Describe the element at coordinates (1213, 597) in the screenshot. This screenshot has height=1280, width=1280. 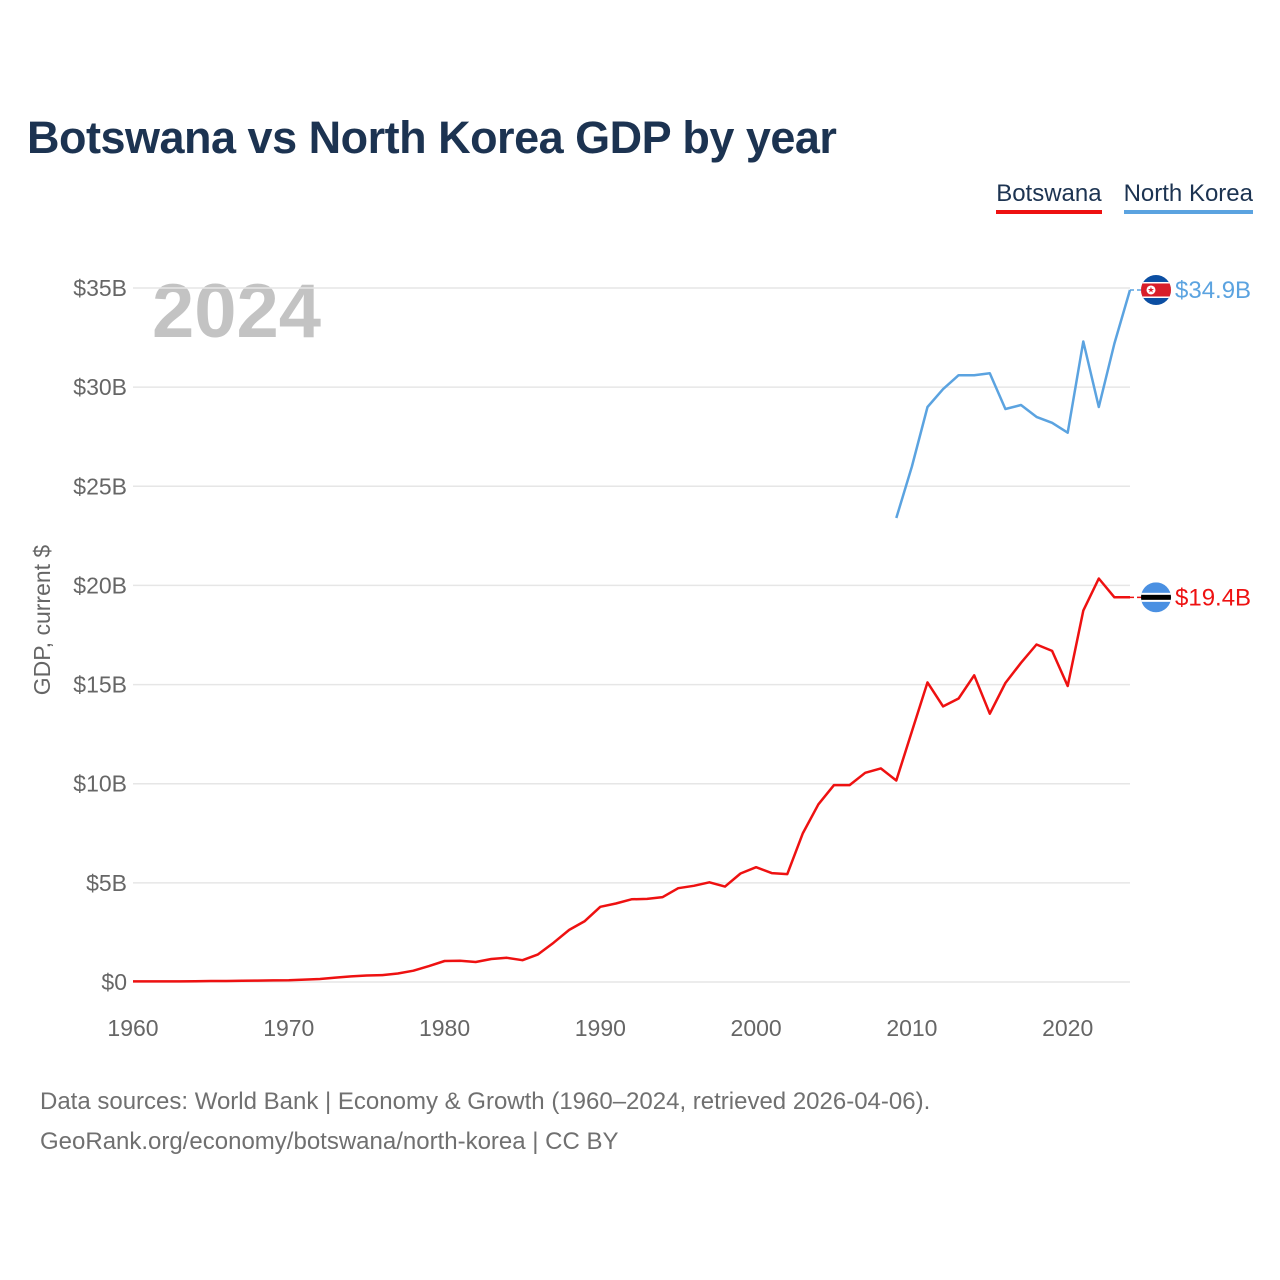
I see `botswana-end-value: $19.4B` at that location.